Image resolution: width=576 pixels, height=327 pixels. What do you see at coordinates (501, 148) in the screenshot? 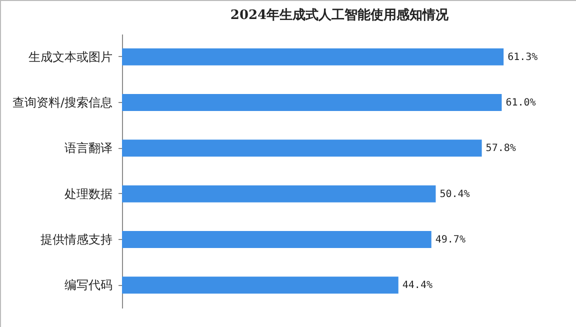
I see `data-label: 57.8%` at bounding box center [501, 148].